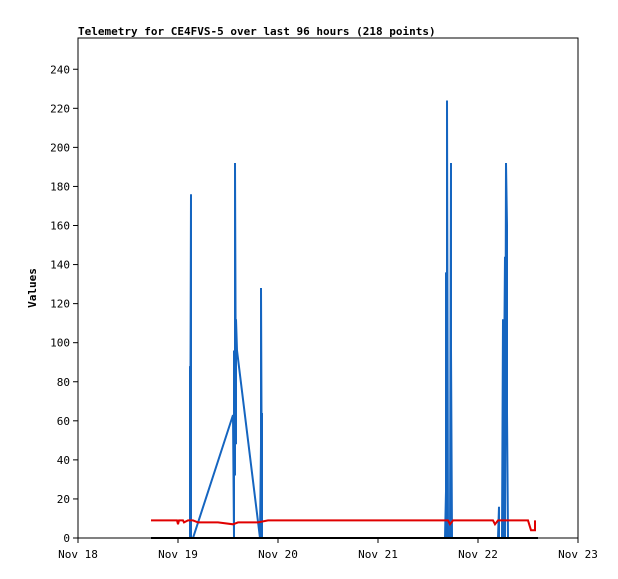 The width and height of the screenshot is (618, 579). I want to click on y-tick-label: 160, so click(60, 226).